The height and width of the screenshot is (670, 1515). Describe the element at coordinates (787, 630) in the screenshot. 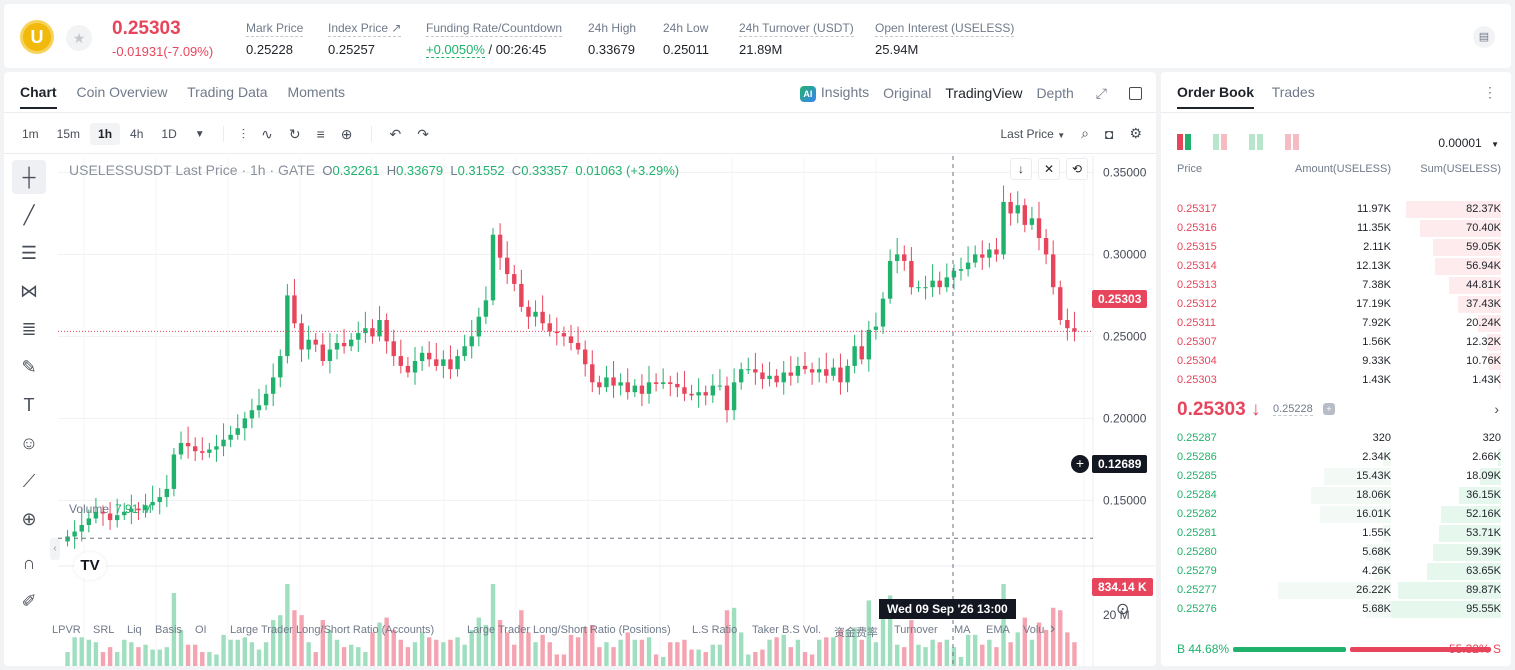

I see `indicator-item: Taker B.S Vol.` at that location.